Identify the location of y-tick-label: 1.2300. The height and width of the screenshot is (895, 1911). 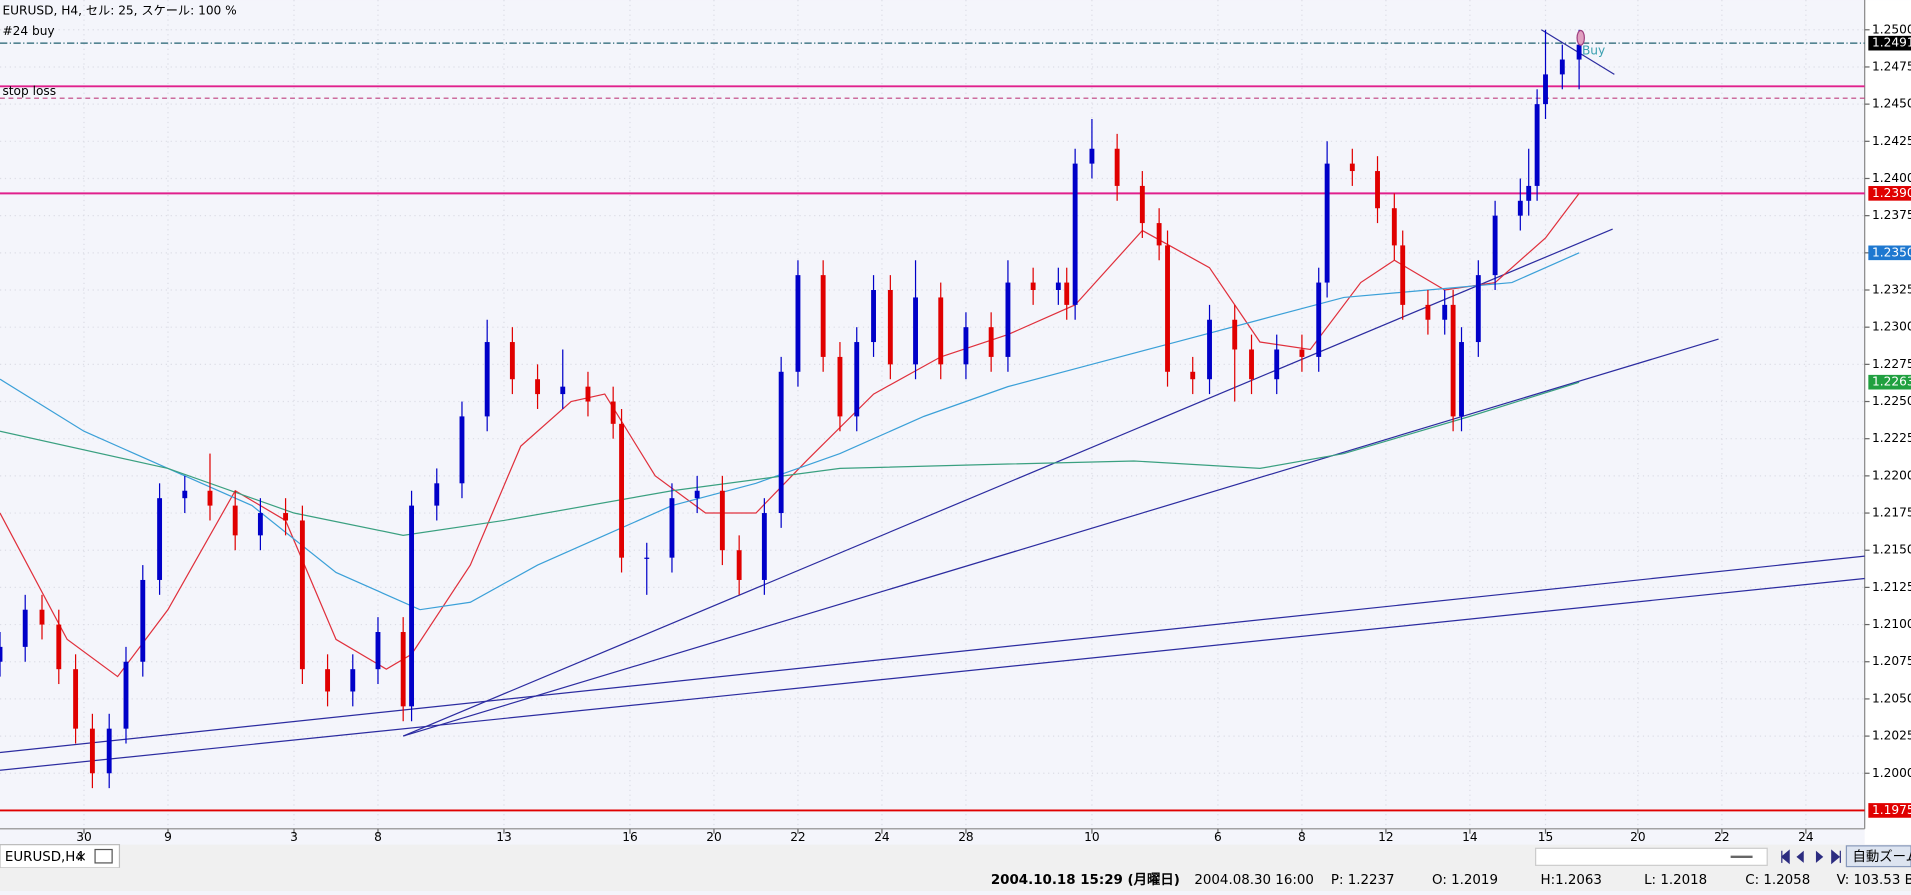
(1891, 327).